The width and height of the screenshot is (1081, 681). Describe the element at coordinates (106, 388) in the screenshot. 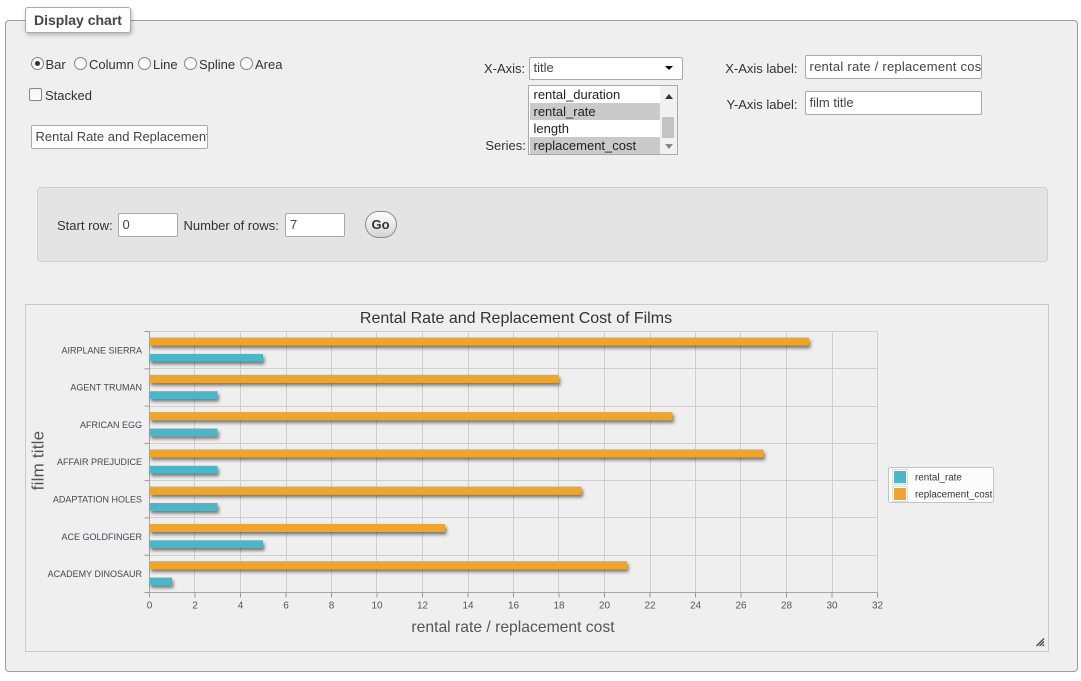

I see `svg-text: AGENT TRUMAN` at that location.